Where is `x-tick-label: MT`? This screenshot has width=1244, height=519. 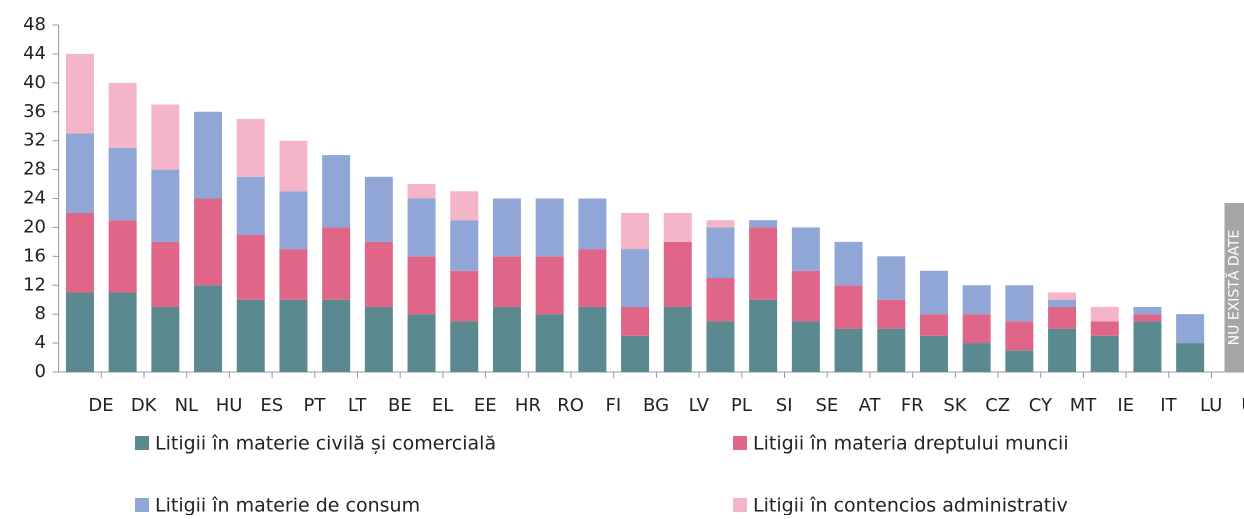 x-tick-label: MT is located at coordinates (1084, 405).